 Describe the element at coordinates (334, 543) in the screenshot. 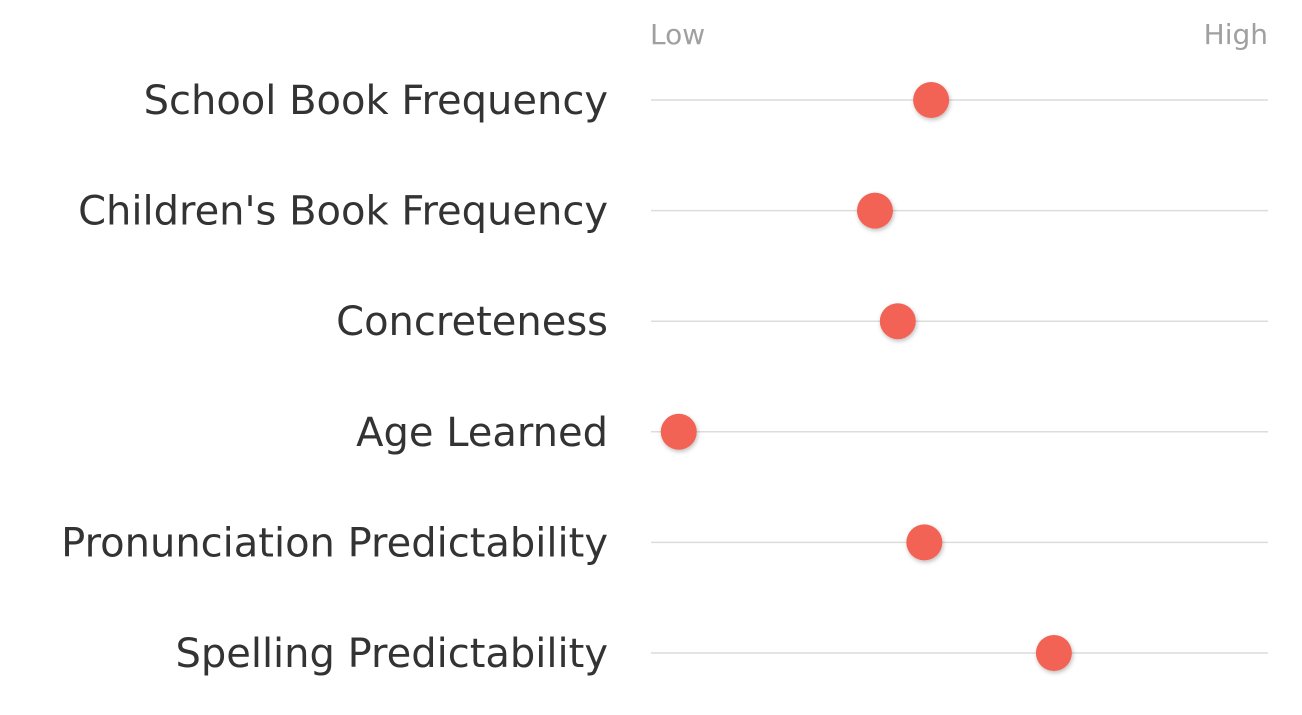

I see `row-label: Pronunciation Predictability` at that location.